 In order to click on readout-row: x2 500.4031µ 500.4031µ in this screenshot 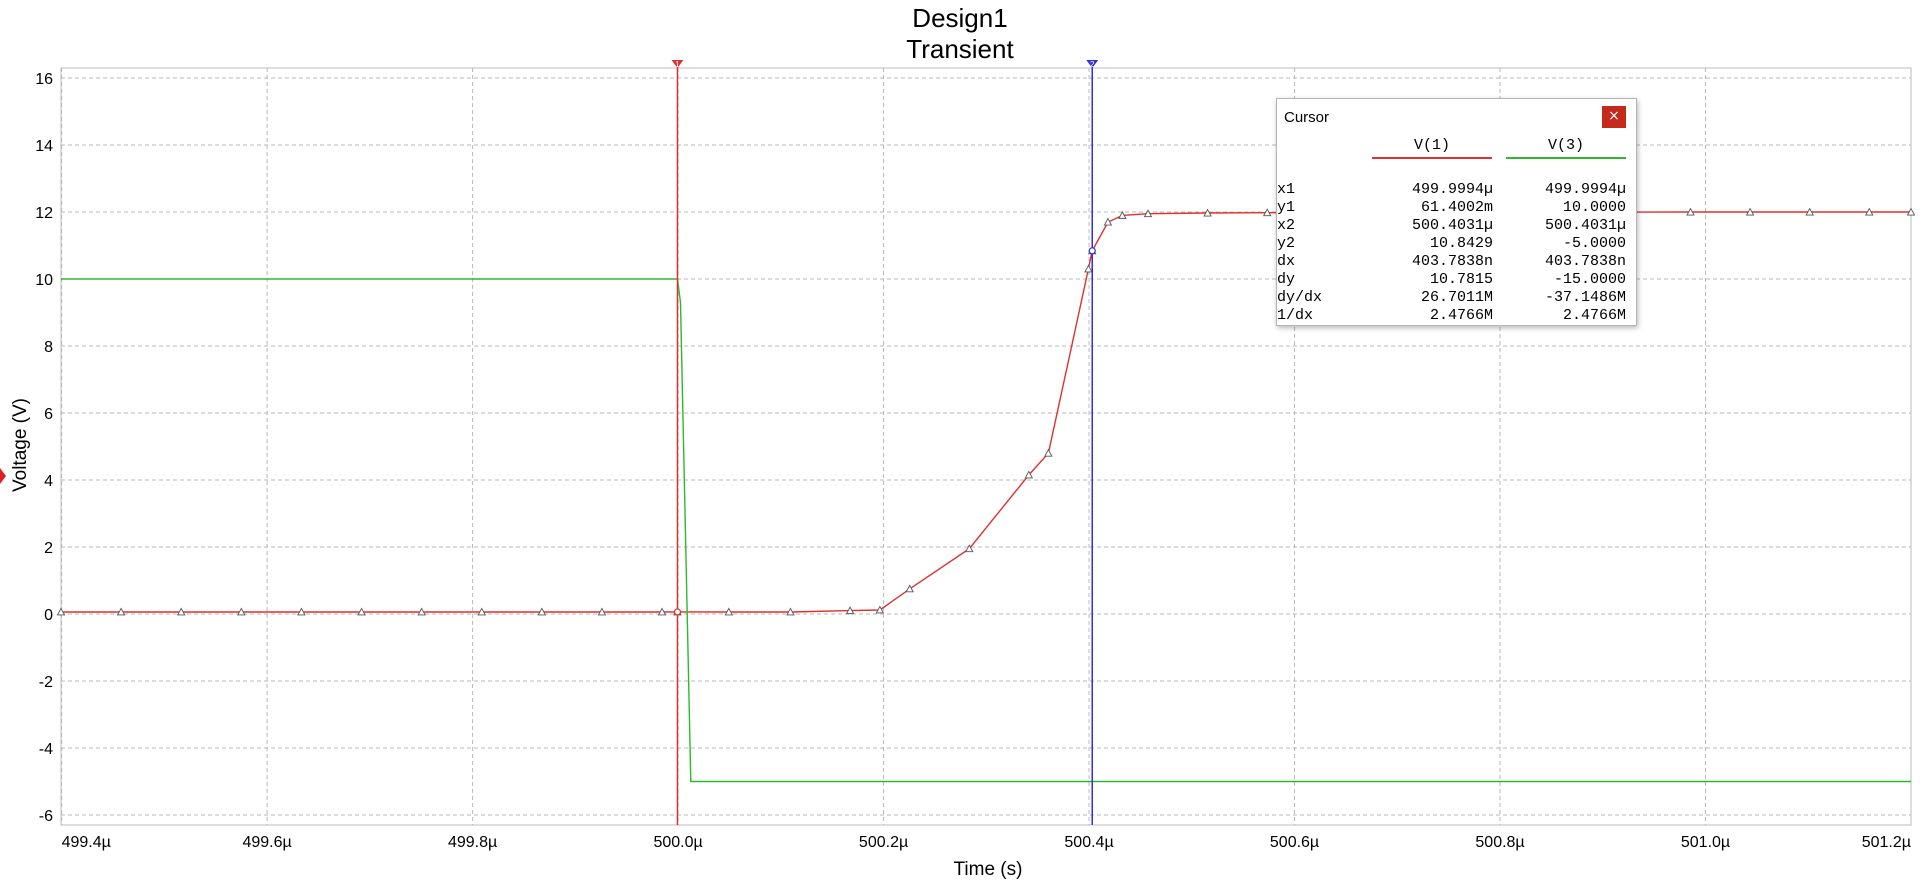, I will do `click(1456, 226)`.